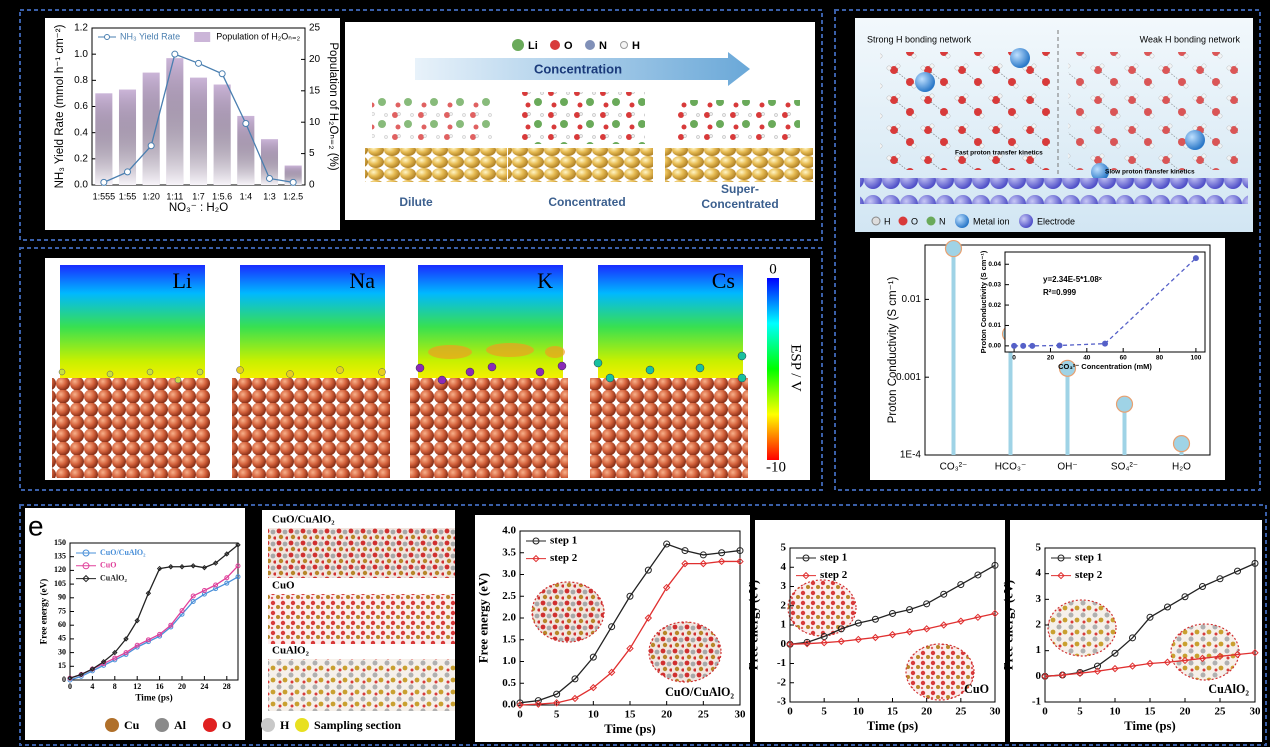 This screenshot has height=747, width=1270. Describe the element at coordinates (699, 692) in the screenshot. I see `annotation: CuO/CuAlO₂` at that location.